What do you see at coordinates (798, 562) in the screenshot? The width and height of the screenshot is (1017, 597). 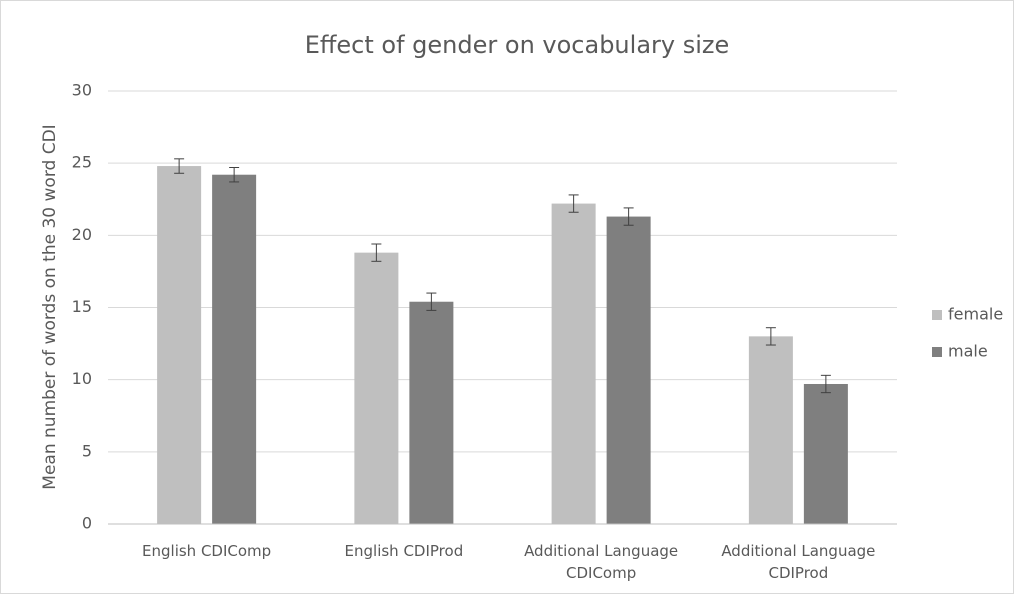 I see `x-tick-label: Additional Language CDIProd` at bounding box center [798, 562].